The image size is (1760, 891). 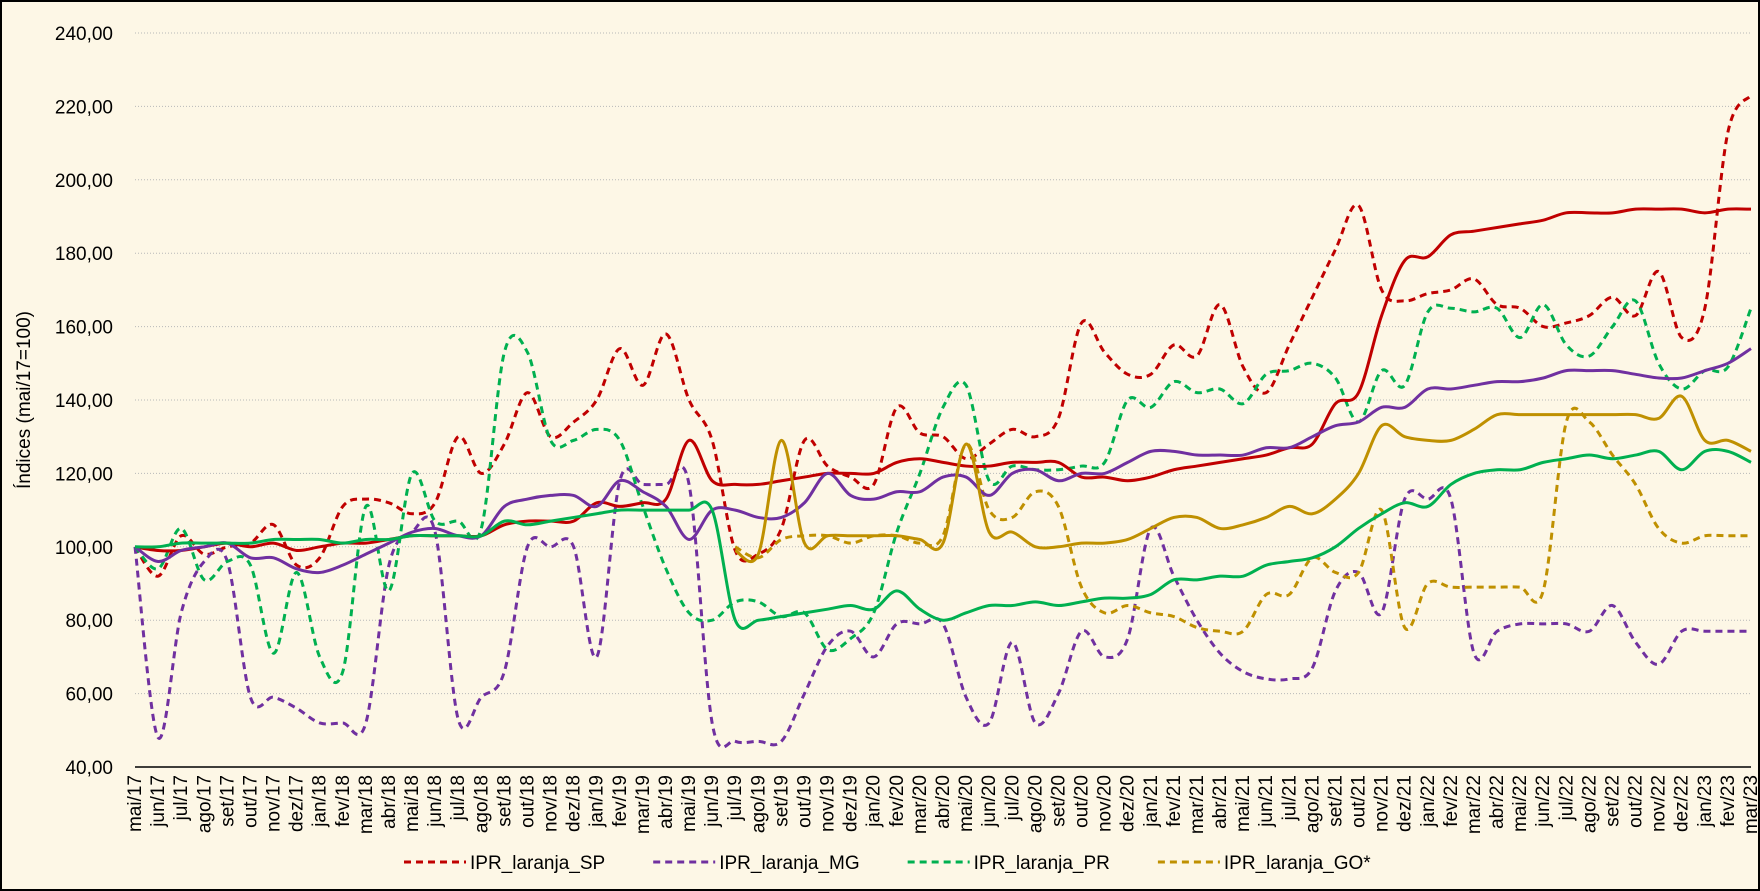 I want to click on x-tick-label: fev/23, so click(x=1728, y=801).